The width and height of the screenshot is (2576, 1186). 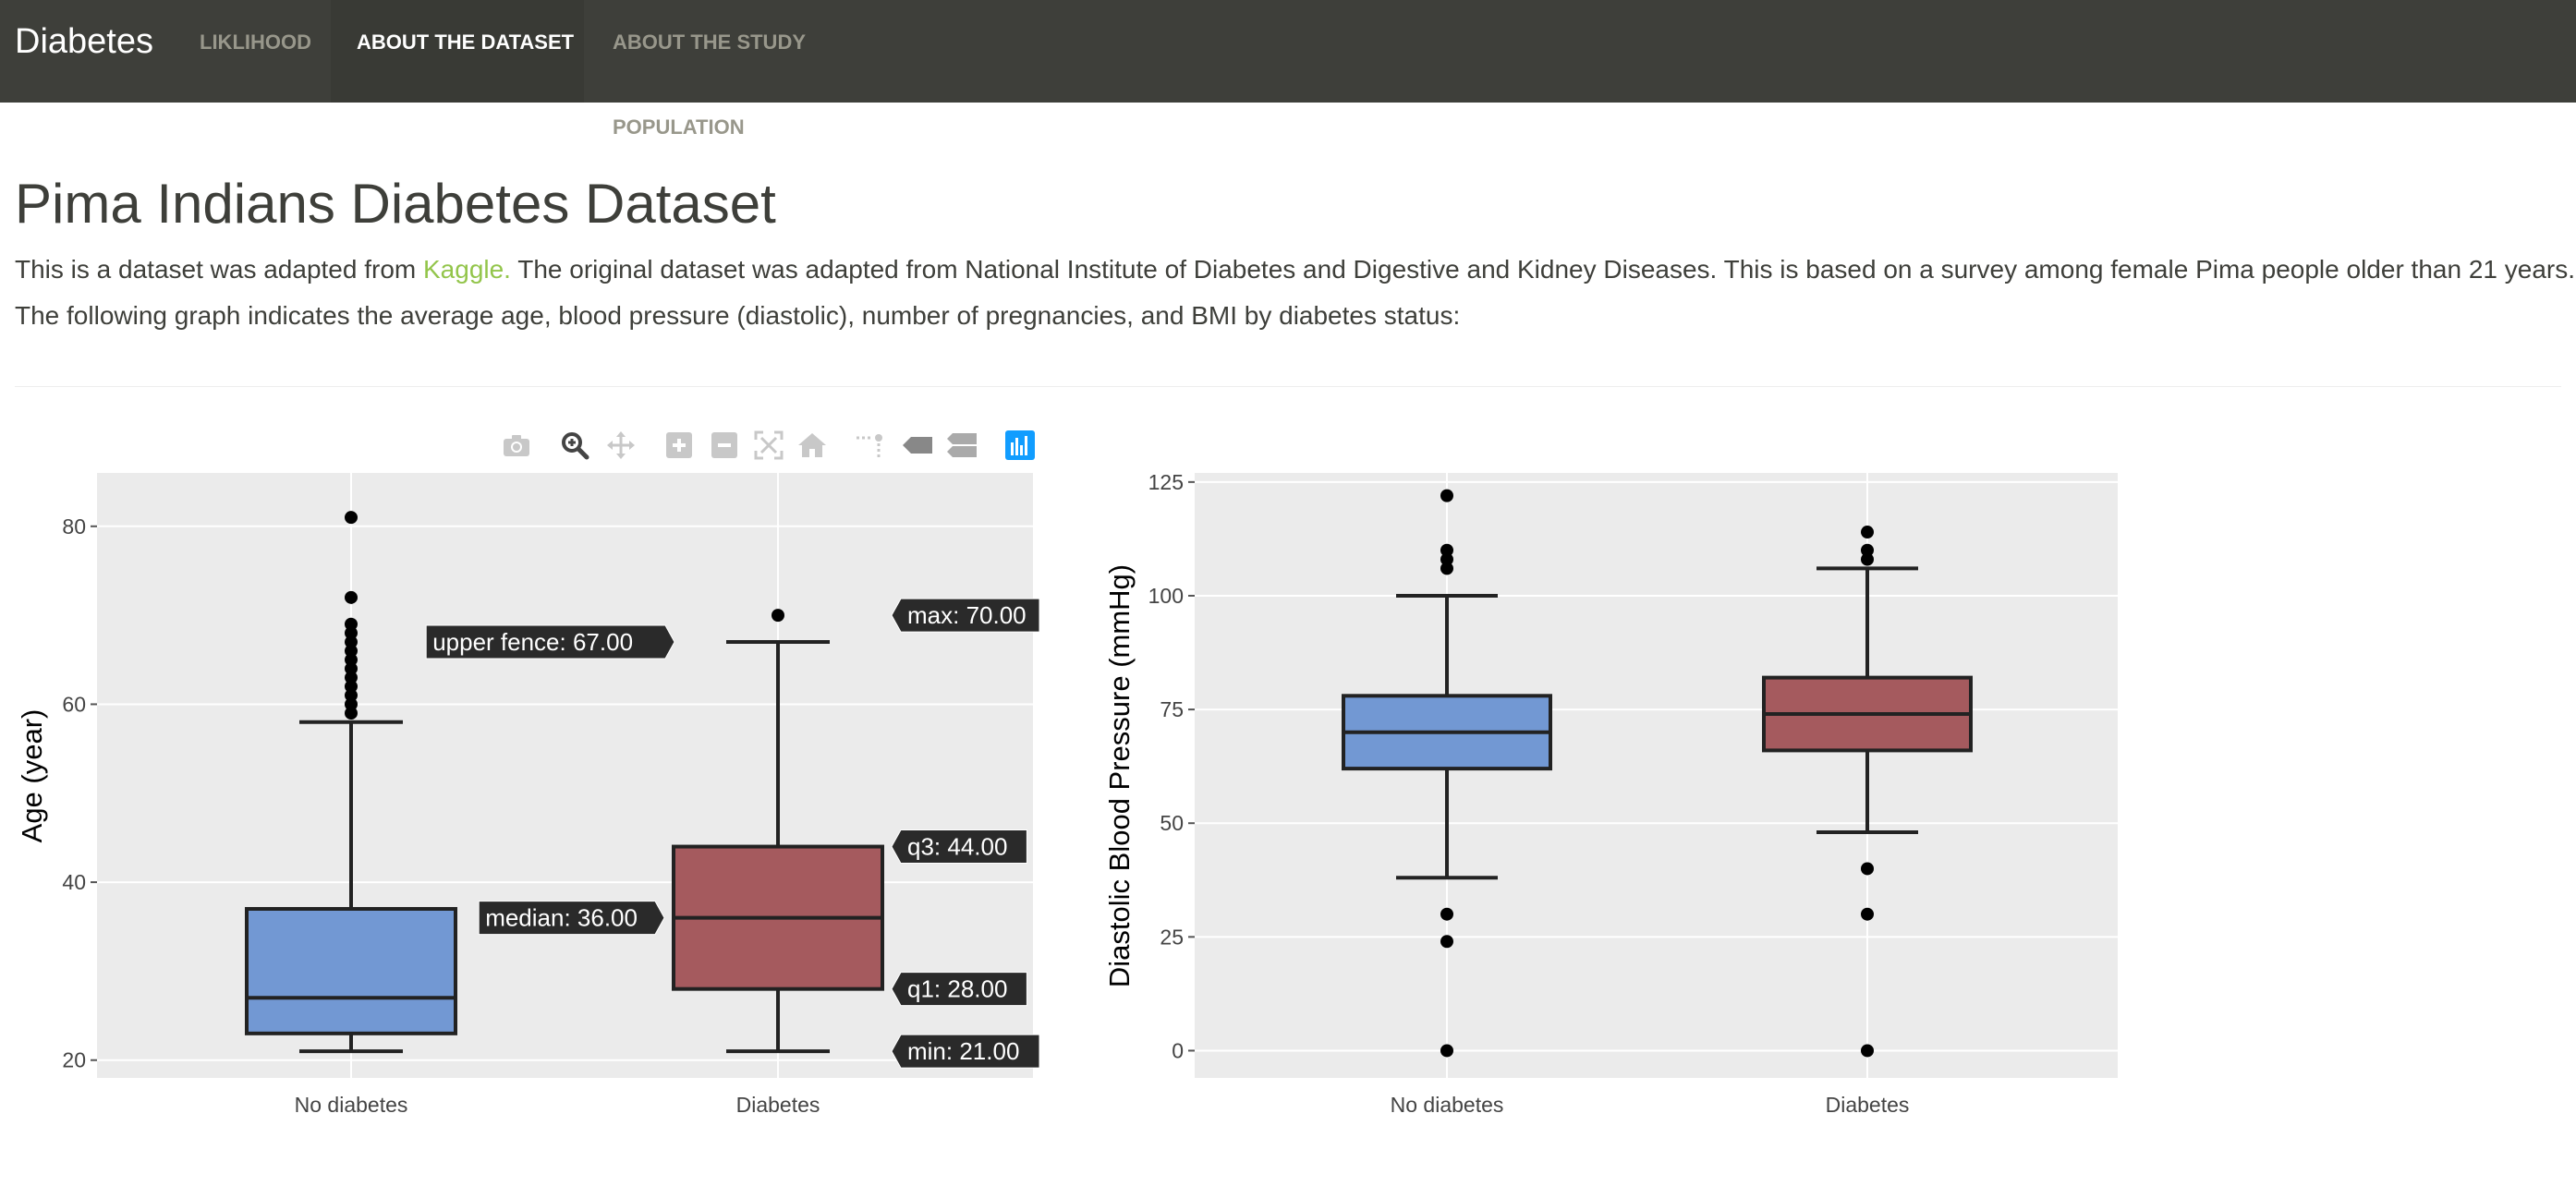 I want to click on hover-label-text: q1: 28.00, so click(x=957, y=989).